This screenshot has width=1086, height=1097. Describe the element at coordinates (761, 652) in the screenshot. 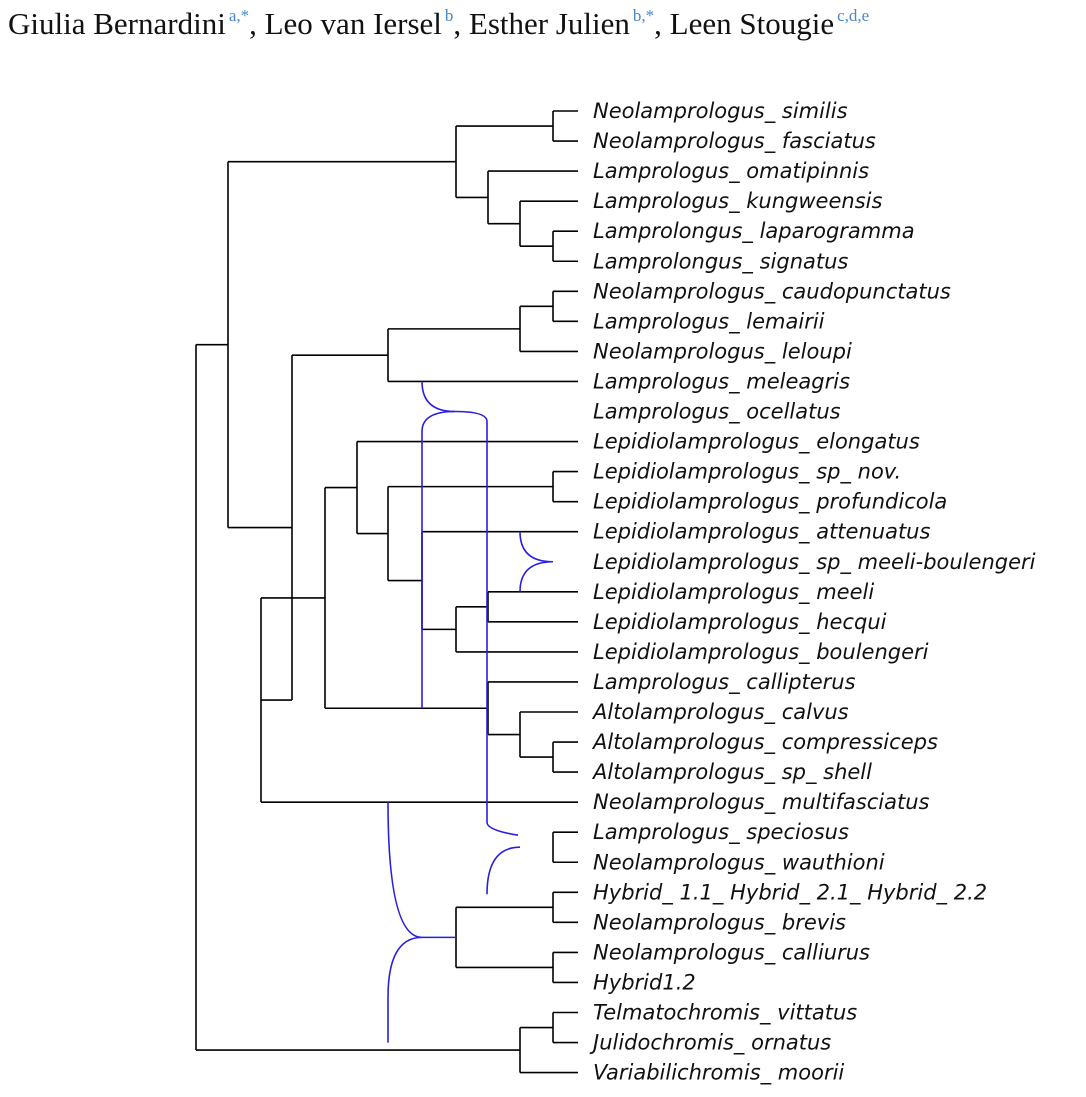

I see `taxon-label: Lepidiolamprologus_ boulengeri` at that location.